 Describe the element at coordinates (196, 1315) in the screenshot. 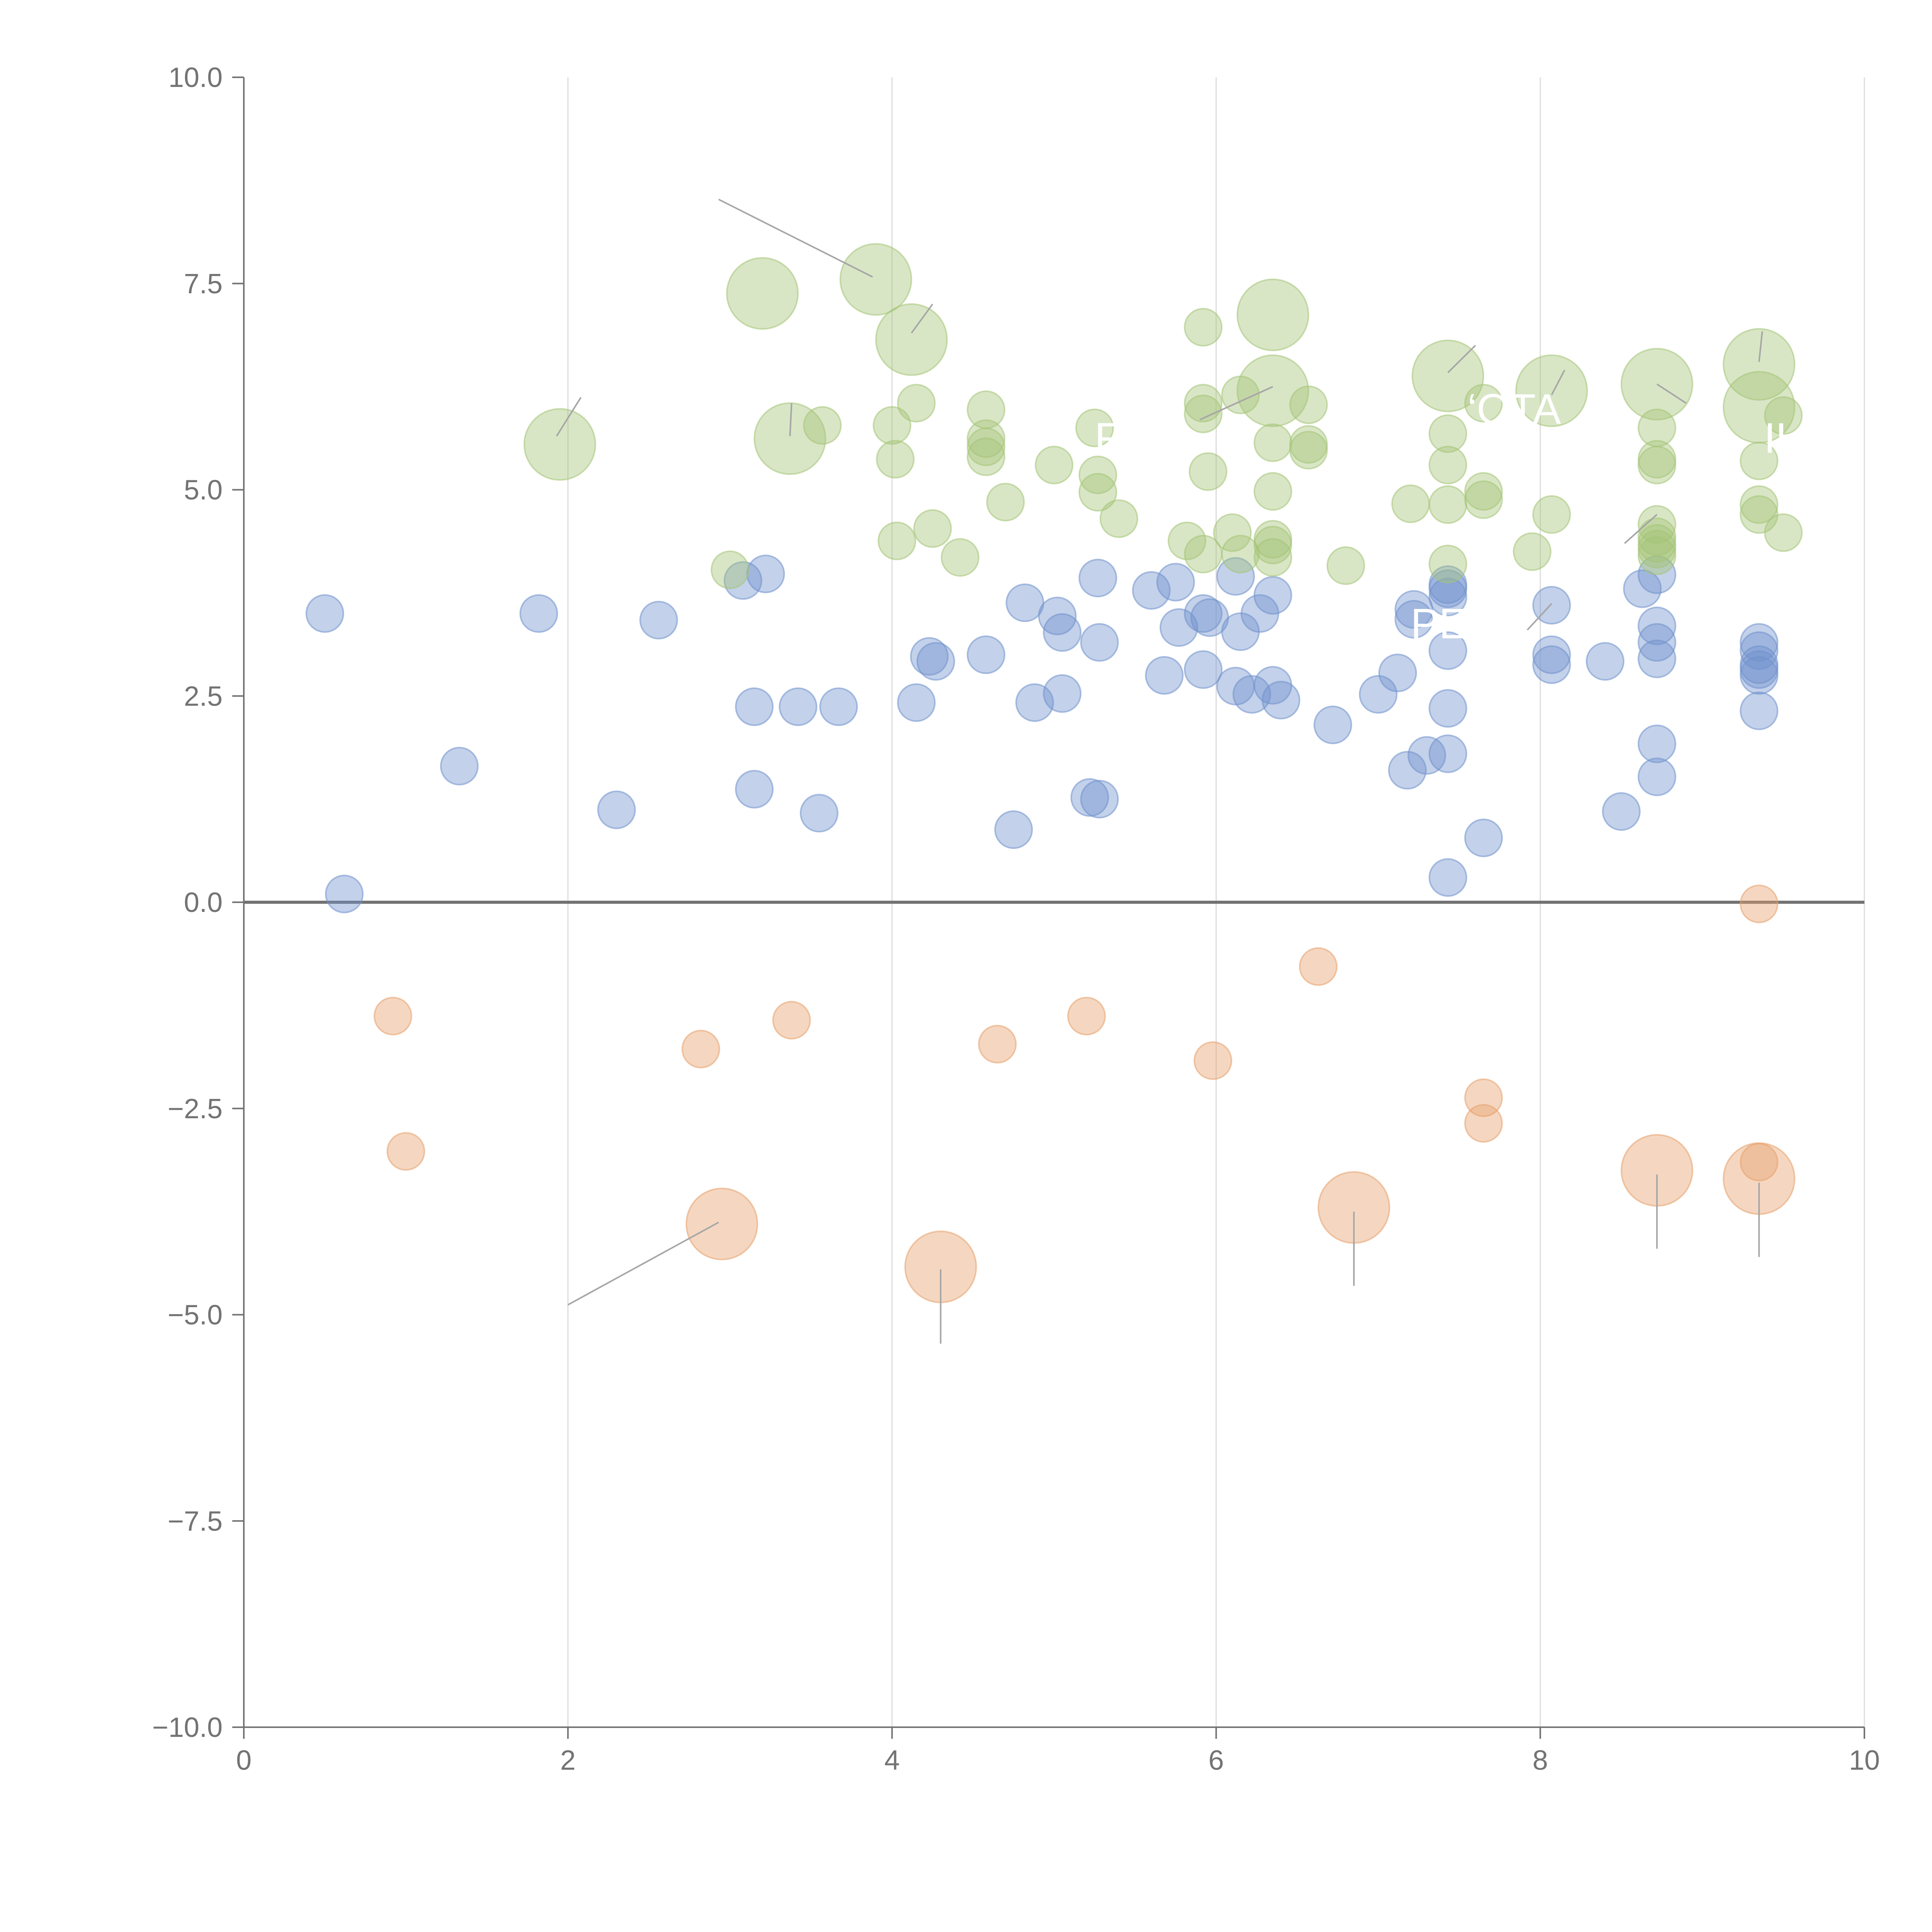

I see `y-tick-label: −5.0` at that location.